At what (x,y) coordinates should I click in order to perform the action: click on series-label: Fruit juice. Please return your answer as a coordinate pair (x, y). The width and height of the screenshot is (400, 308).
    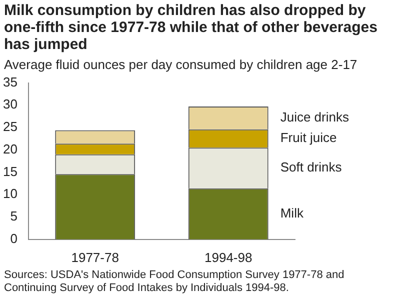
    Looking at the image, I should click on (308, 138).